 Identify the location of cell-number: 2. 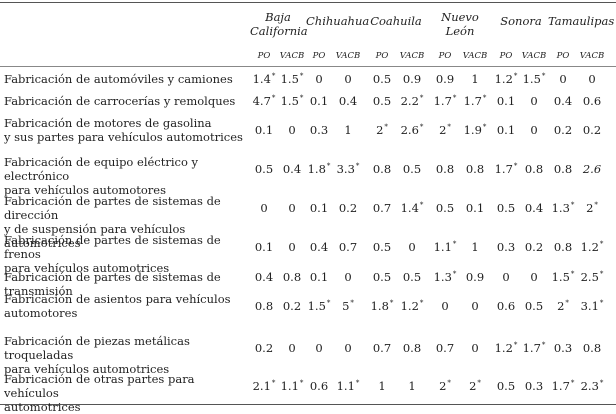
(473, 386).